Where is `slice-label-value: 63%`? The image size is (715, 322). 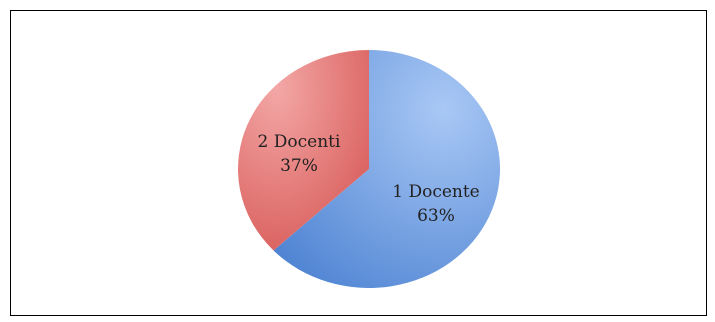 slice-label-value: 63% is located at coordinates (436, 216).